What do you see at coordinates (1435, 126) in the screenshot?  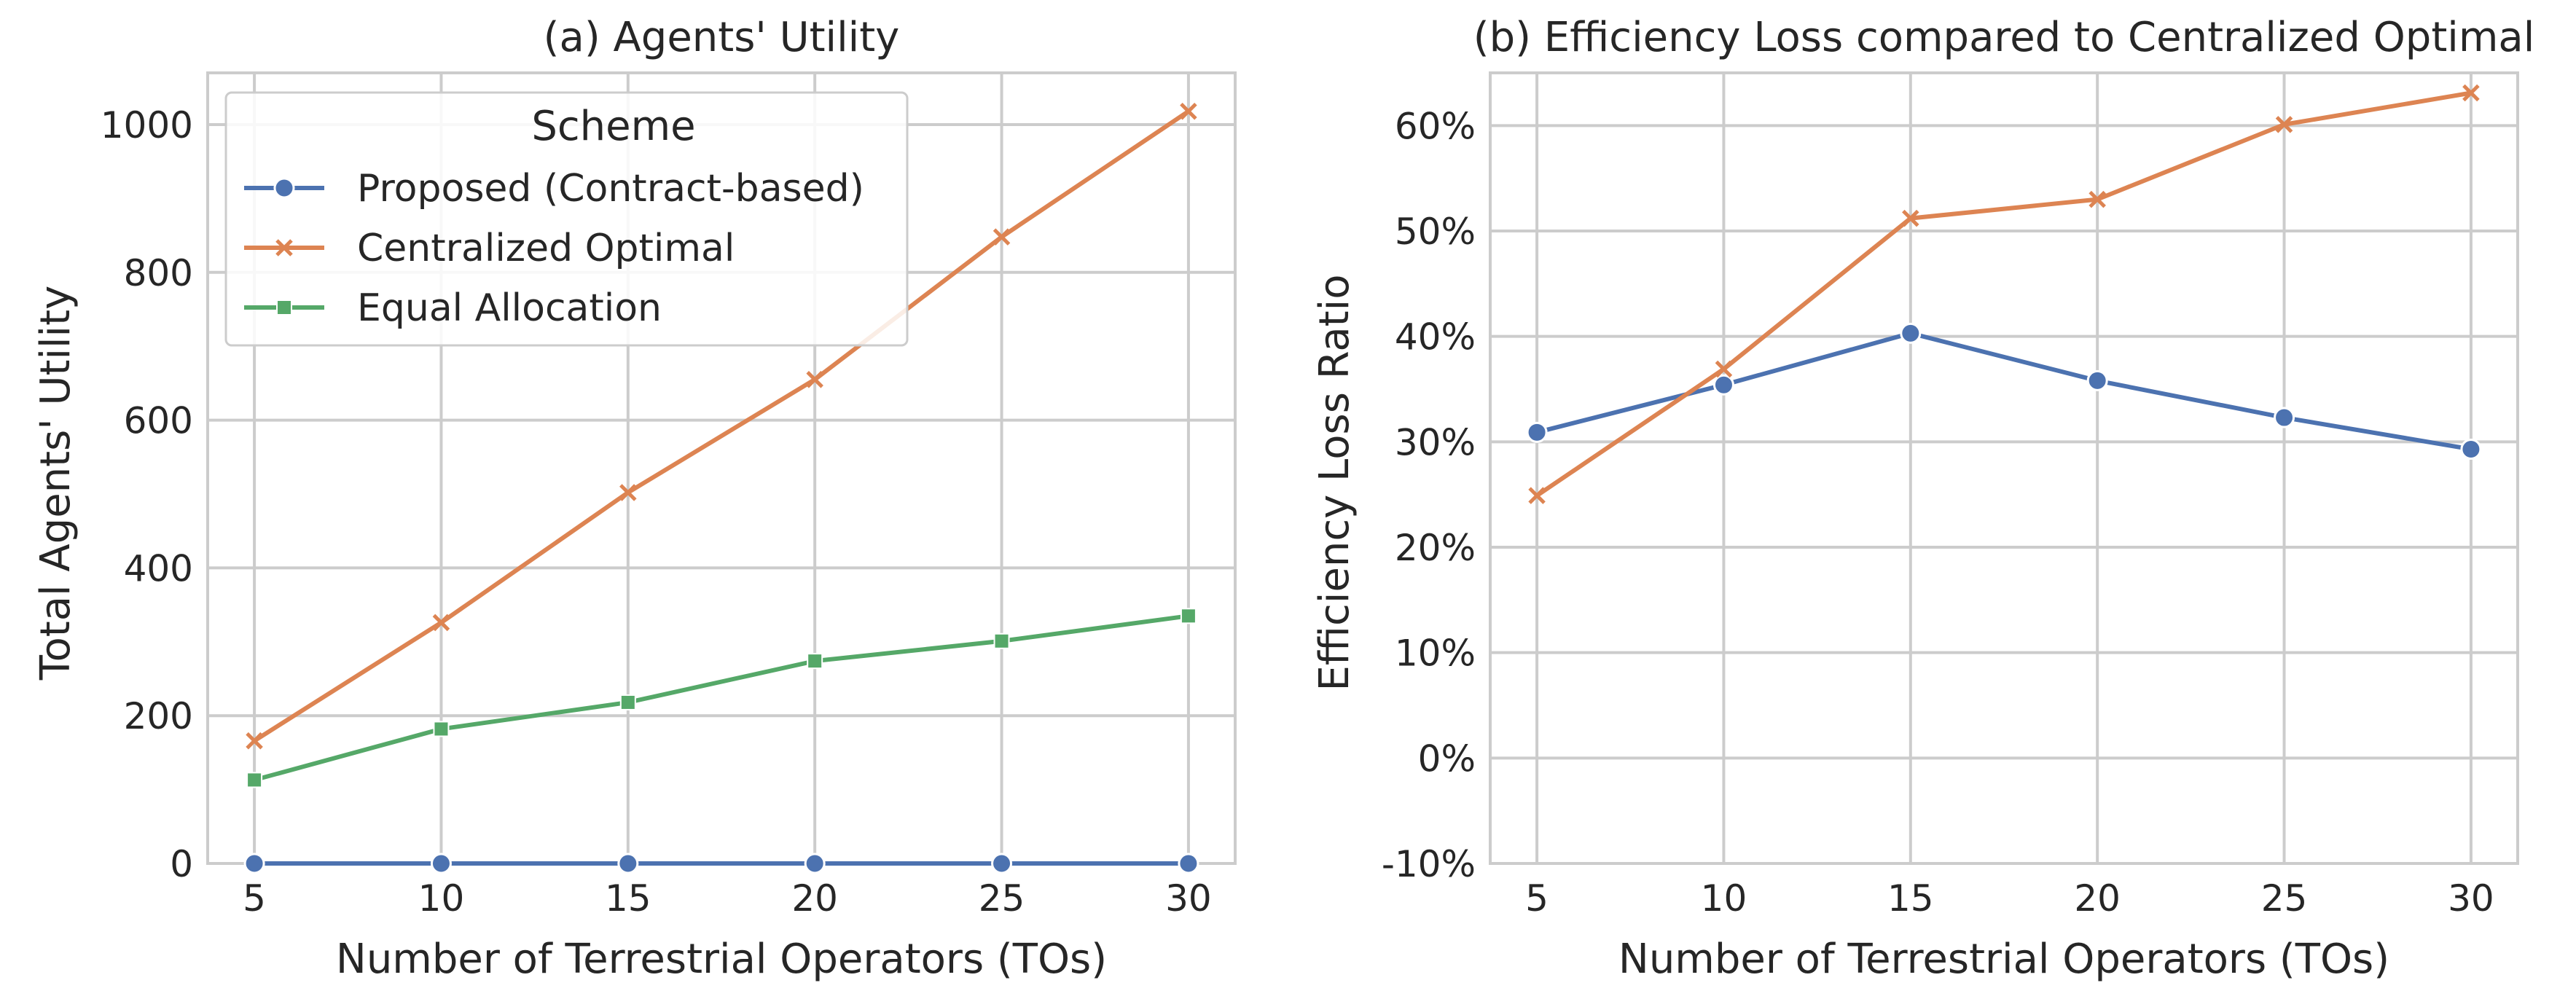 I see `y-tick-label: 60%` at bounding box center [1435, 126].